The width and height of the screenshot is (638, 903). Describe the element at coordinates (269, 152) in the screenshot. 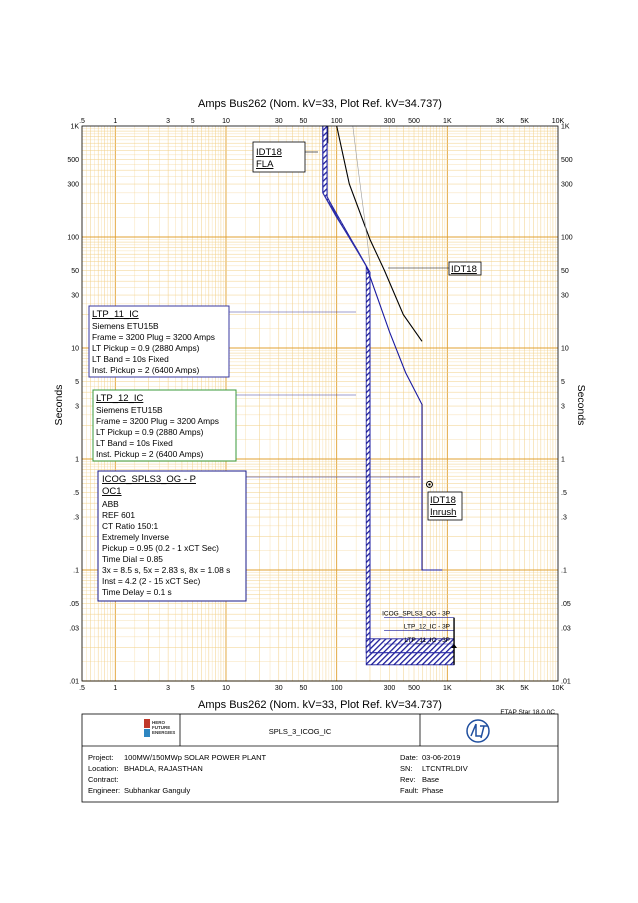

I see `idt18-fla-label-1: IDT18` at that location.